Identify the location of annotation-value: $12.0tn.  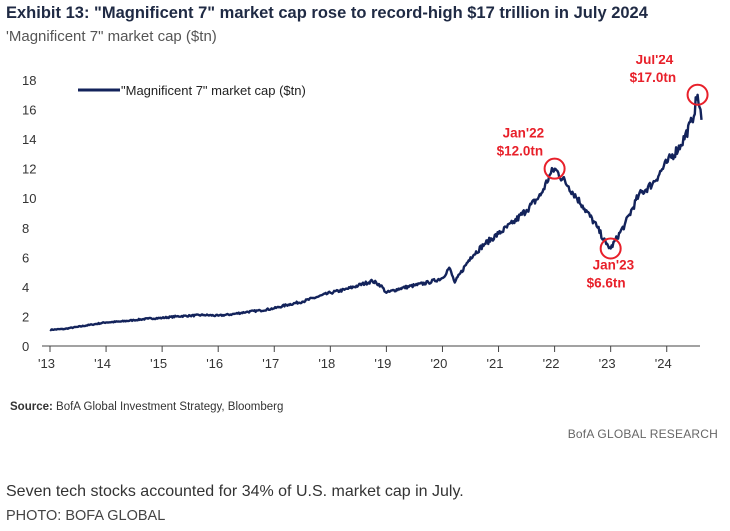
(520, 151).